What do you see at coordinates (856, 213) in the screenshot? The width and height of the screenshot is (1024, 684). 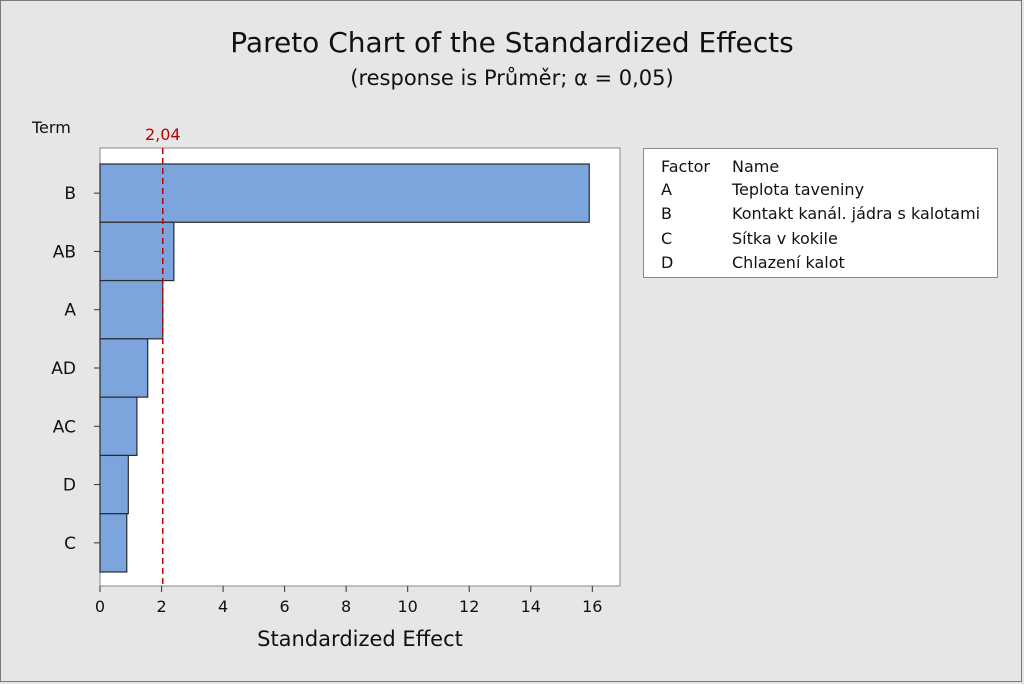 I see `legend-factor-name: Kontakt kanál. jádra s kalotami` at bounding box center [856, 213].